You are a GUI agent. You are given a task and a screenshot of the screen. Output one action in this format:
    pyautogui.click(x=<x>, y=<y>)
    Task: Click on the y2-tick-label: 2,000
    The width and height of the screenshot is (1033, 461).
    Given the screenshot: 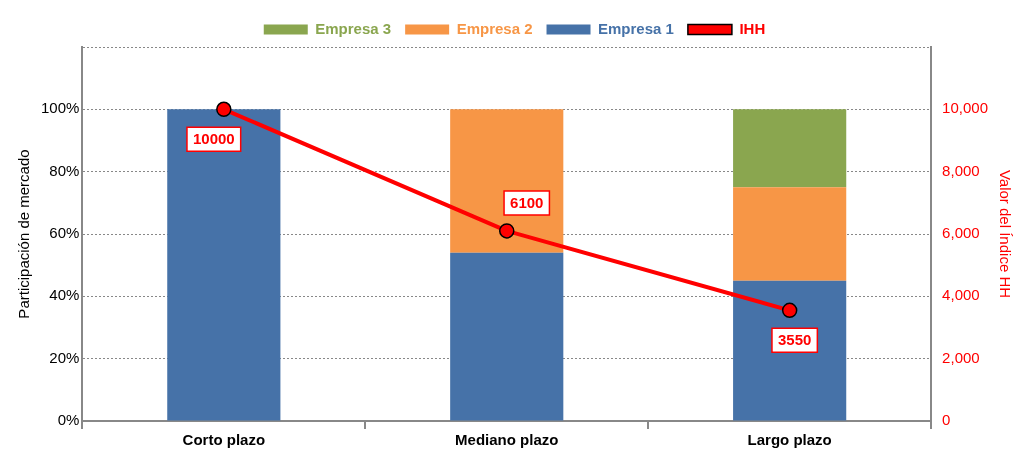 What is the action you would take?
    pyautogui.click(x=961, y=357)
    